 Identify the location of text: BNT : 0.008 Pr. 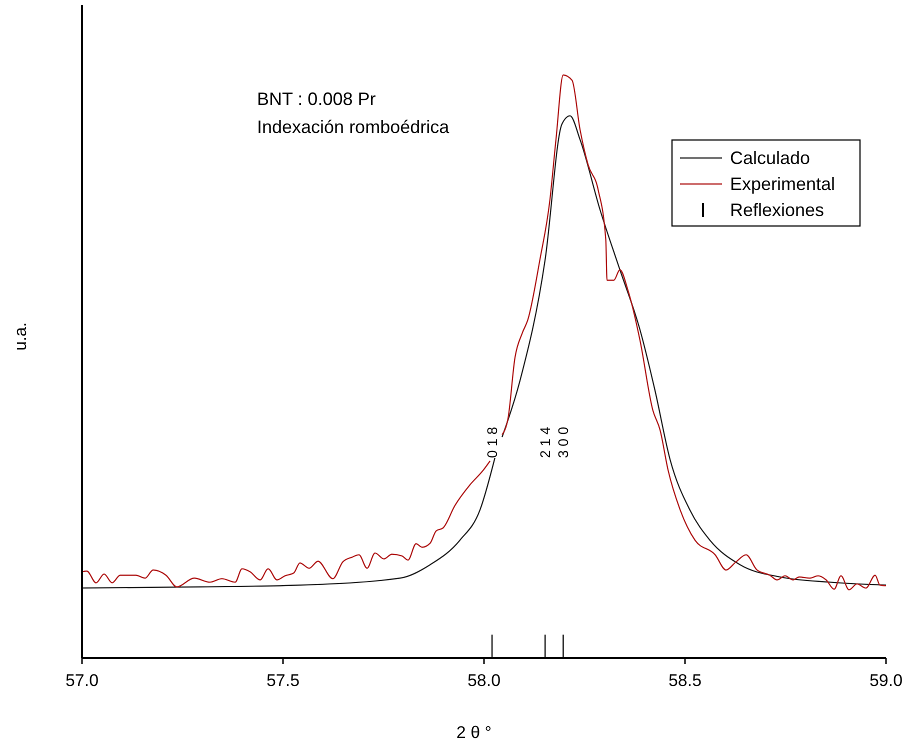
(316, 99).